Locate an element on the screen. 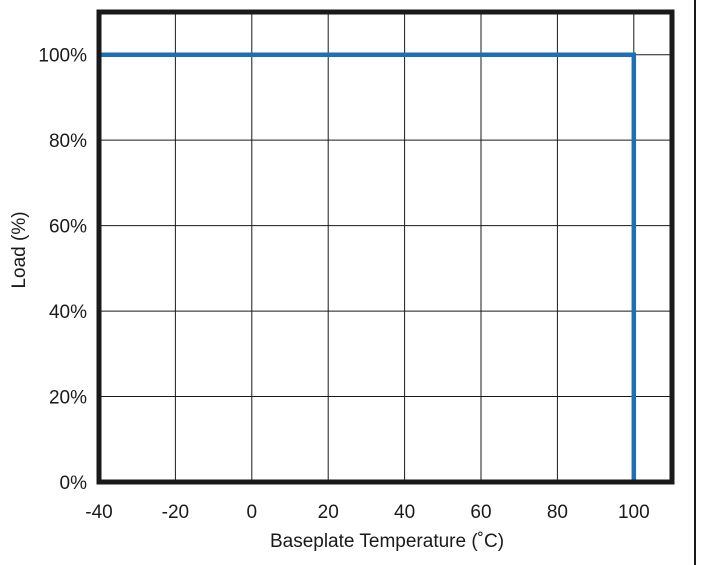  y-tick-label: 40% is located at coordinates (68, 312).